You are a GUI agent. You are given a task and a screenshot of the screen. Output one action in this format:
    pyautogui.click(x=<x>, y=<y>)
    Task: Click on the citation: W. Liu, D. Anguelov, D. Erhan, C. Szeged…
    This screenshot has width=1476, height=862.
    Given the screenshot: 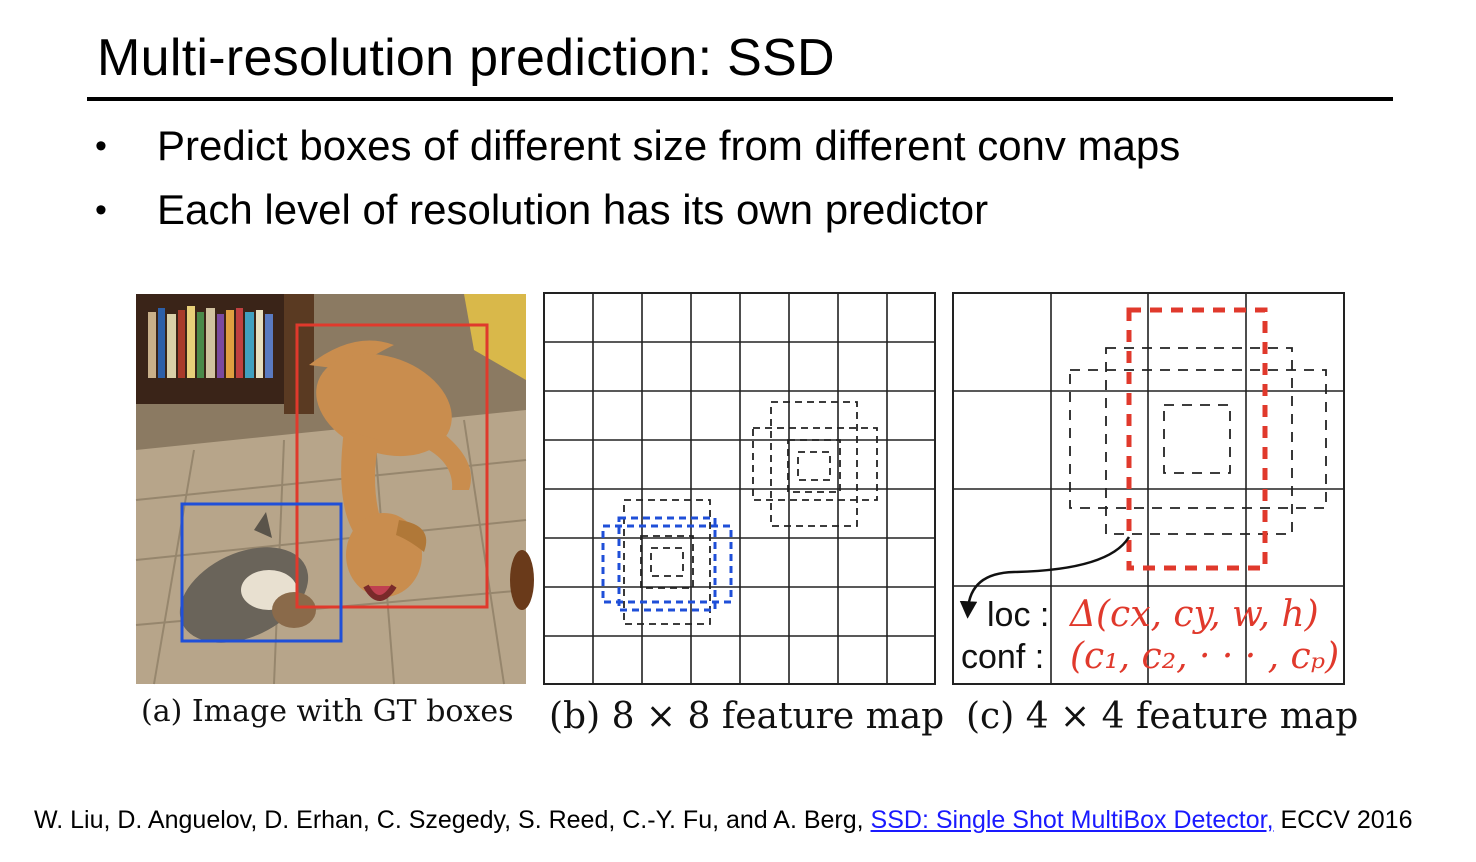 What is the action you would take?
    pyautogui.click(x=723, y=820)
    